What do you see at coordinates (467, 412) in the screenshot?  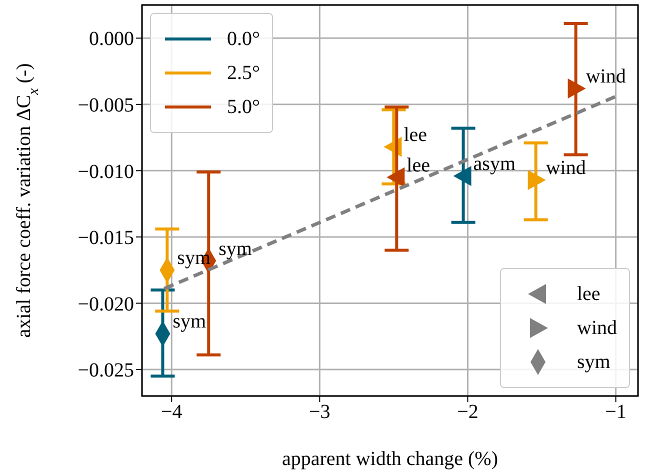 I see `x-tick-label: −2` at bounding box center [467, 412].